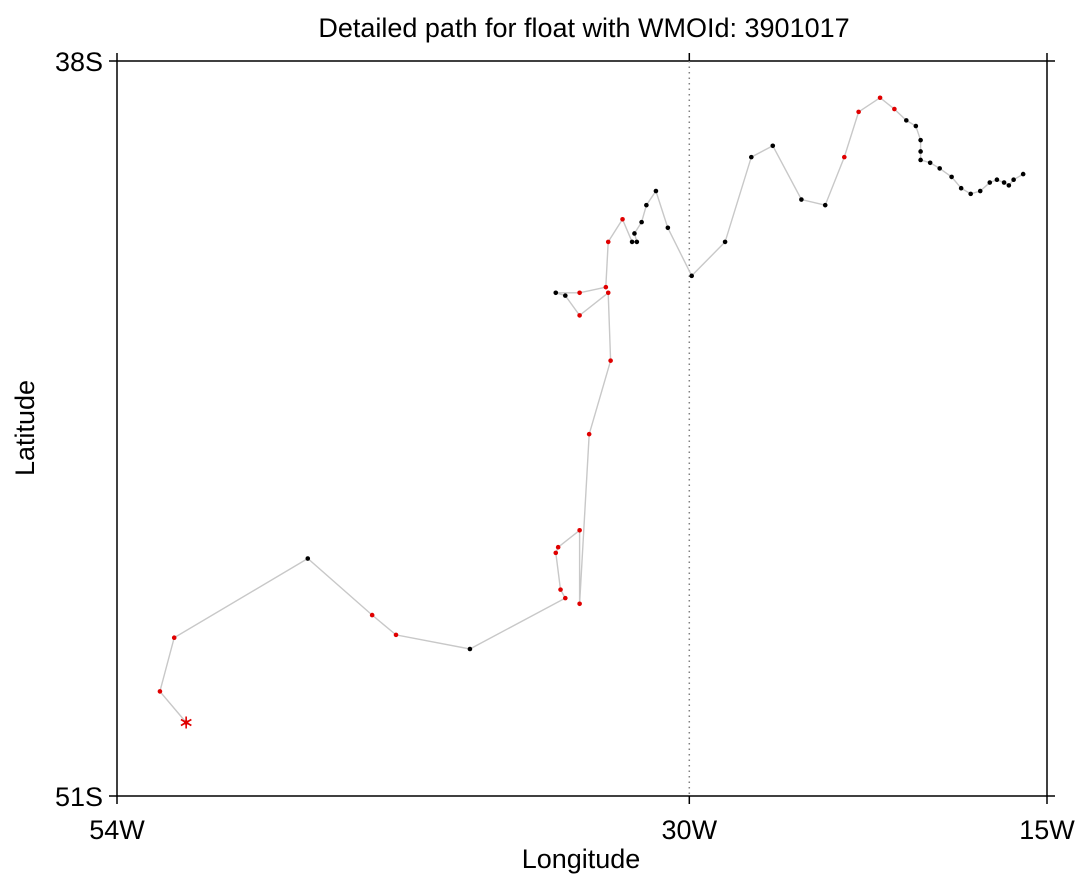 This screenshot has height=881, width=1085. I want to click on y-tick-label: 38S, so click(79, 62).